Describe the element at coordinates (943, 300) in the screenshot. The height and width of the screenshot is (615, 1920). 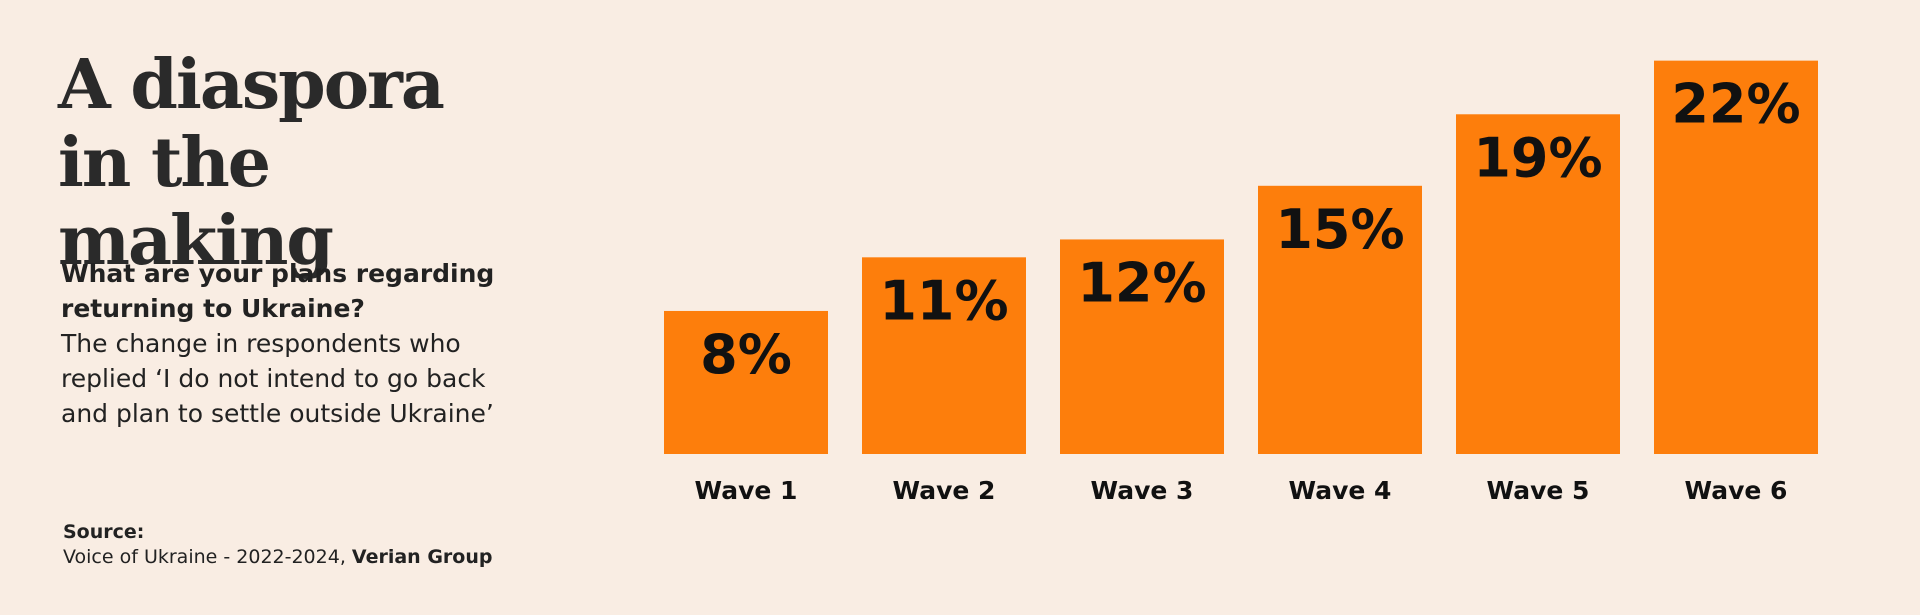
I see `value-label: 11%` at that location.